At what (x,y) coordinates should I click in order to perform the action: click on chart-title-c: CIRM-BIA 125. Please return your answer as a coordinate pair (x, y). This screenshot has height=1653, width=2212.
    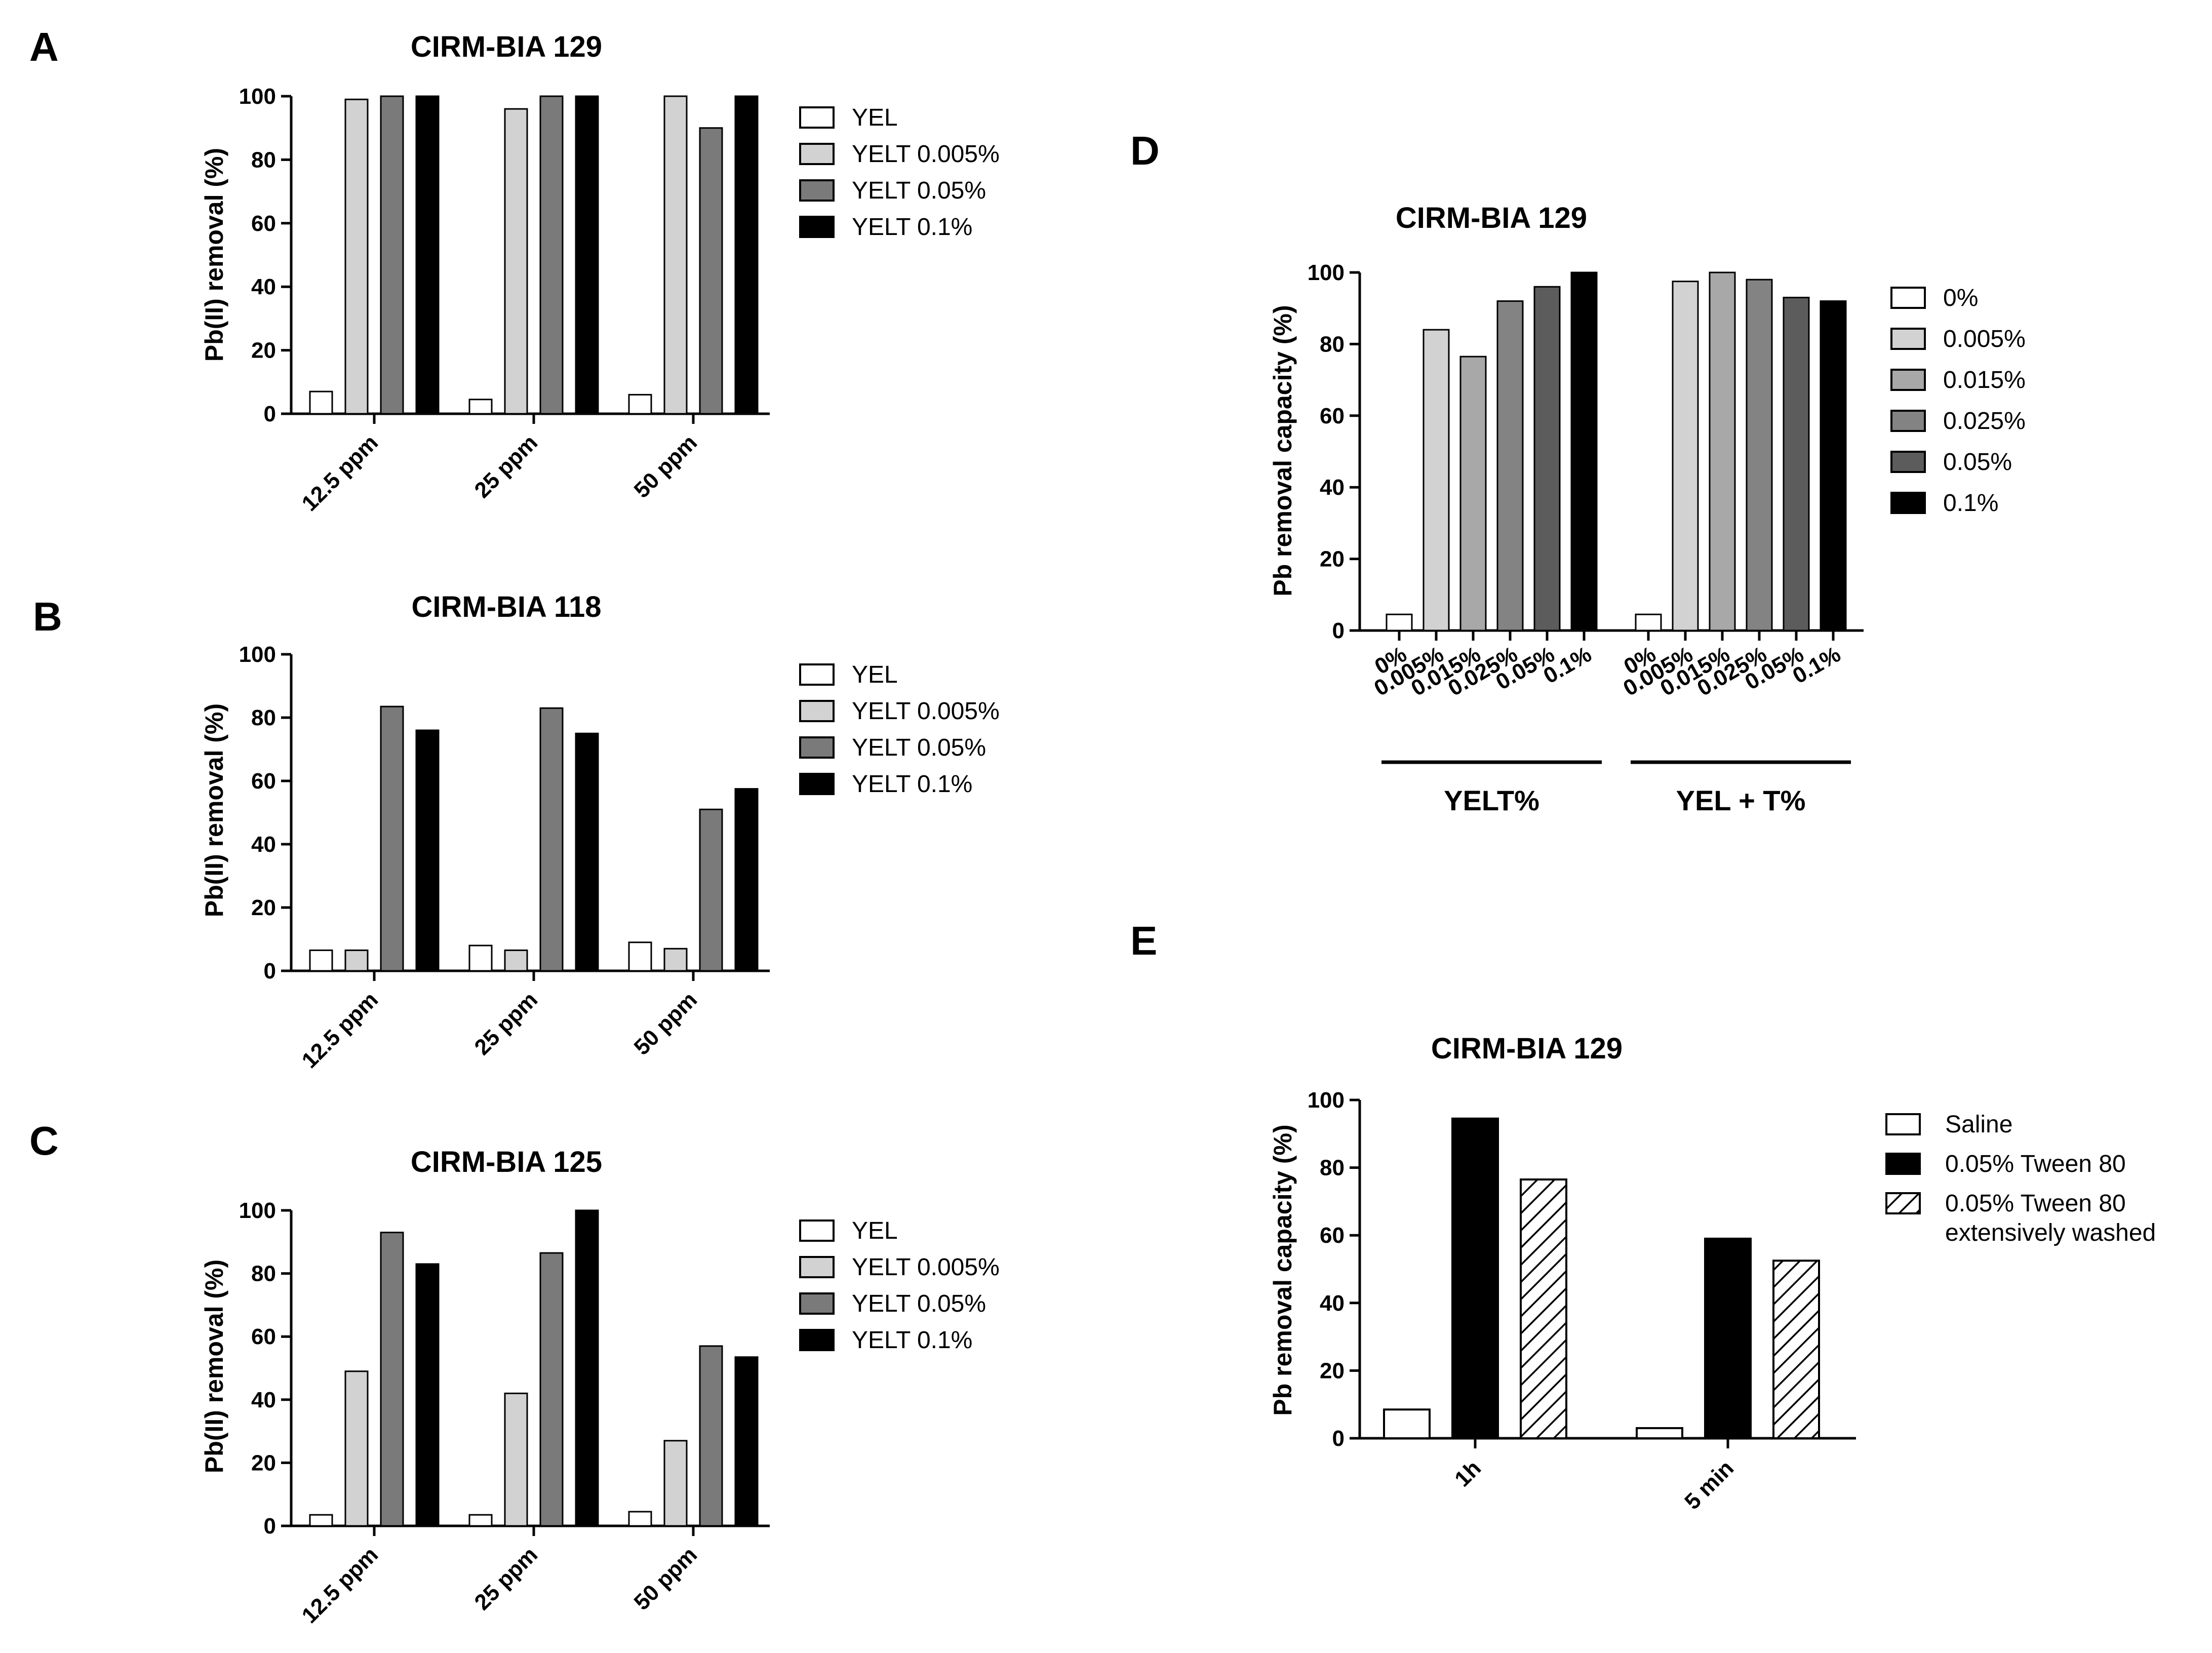
    Looking at the image, I should click on (506, 1162).